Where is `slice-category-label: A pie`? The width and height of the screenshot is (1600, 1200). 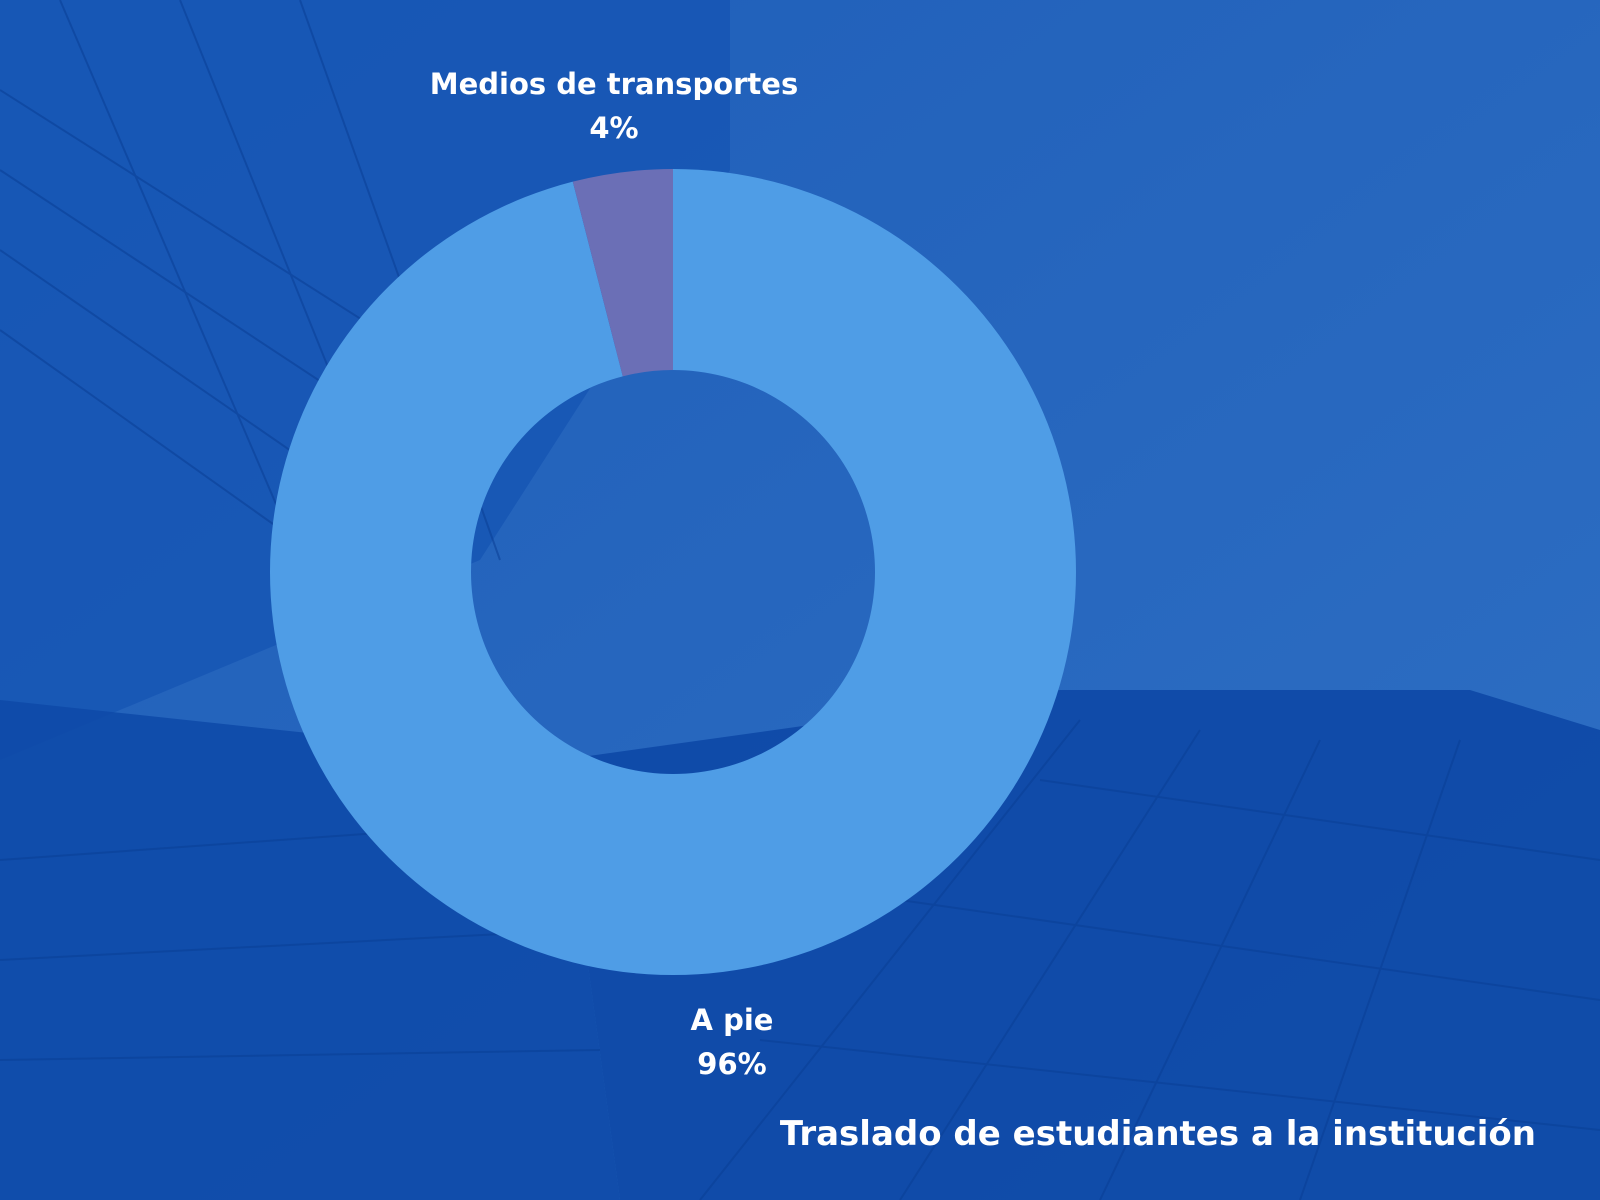
slice-category-label: A pie is located at coordinates (732, 1020).